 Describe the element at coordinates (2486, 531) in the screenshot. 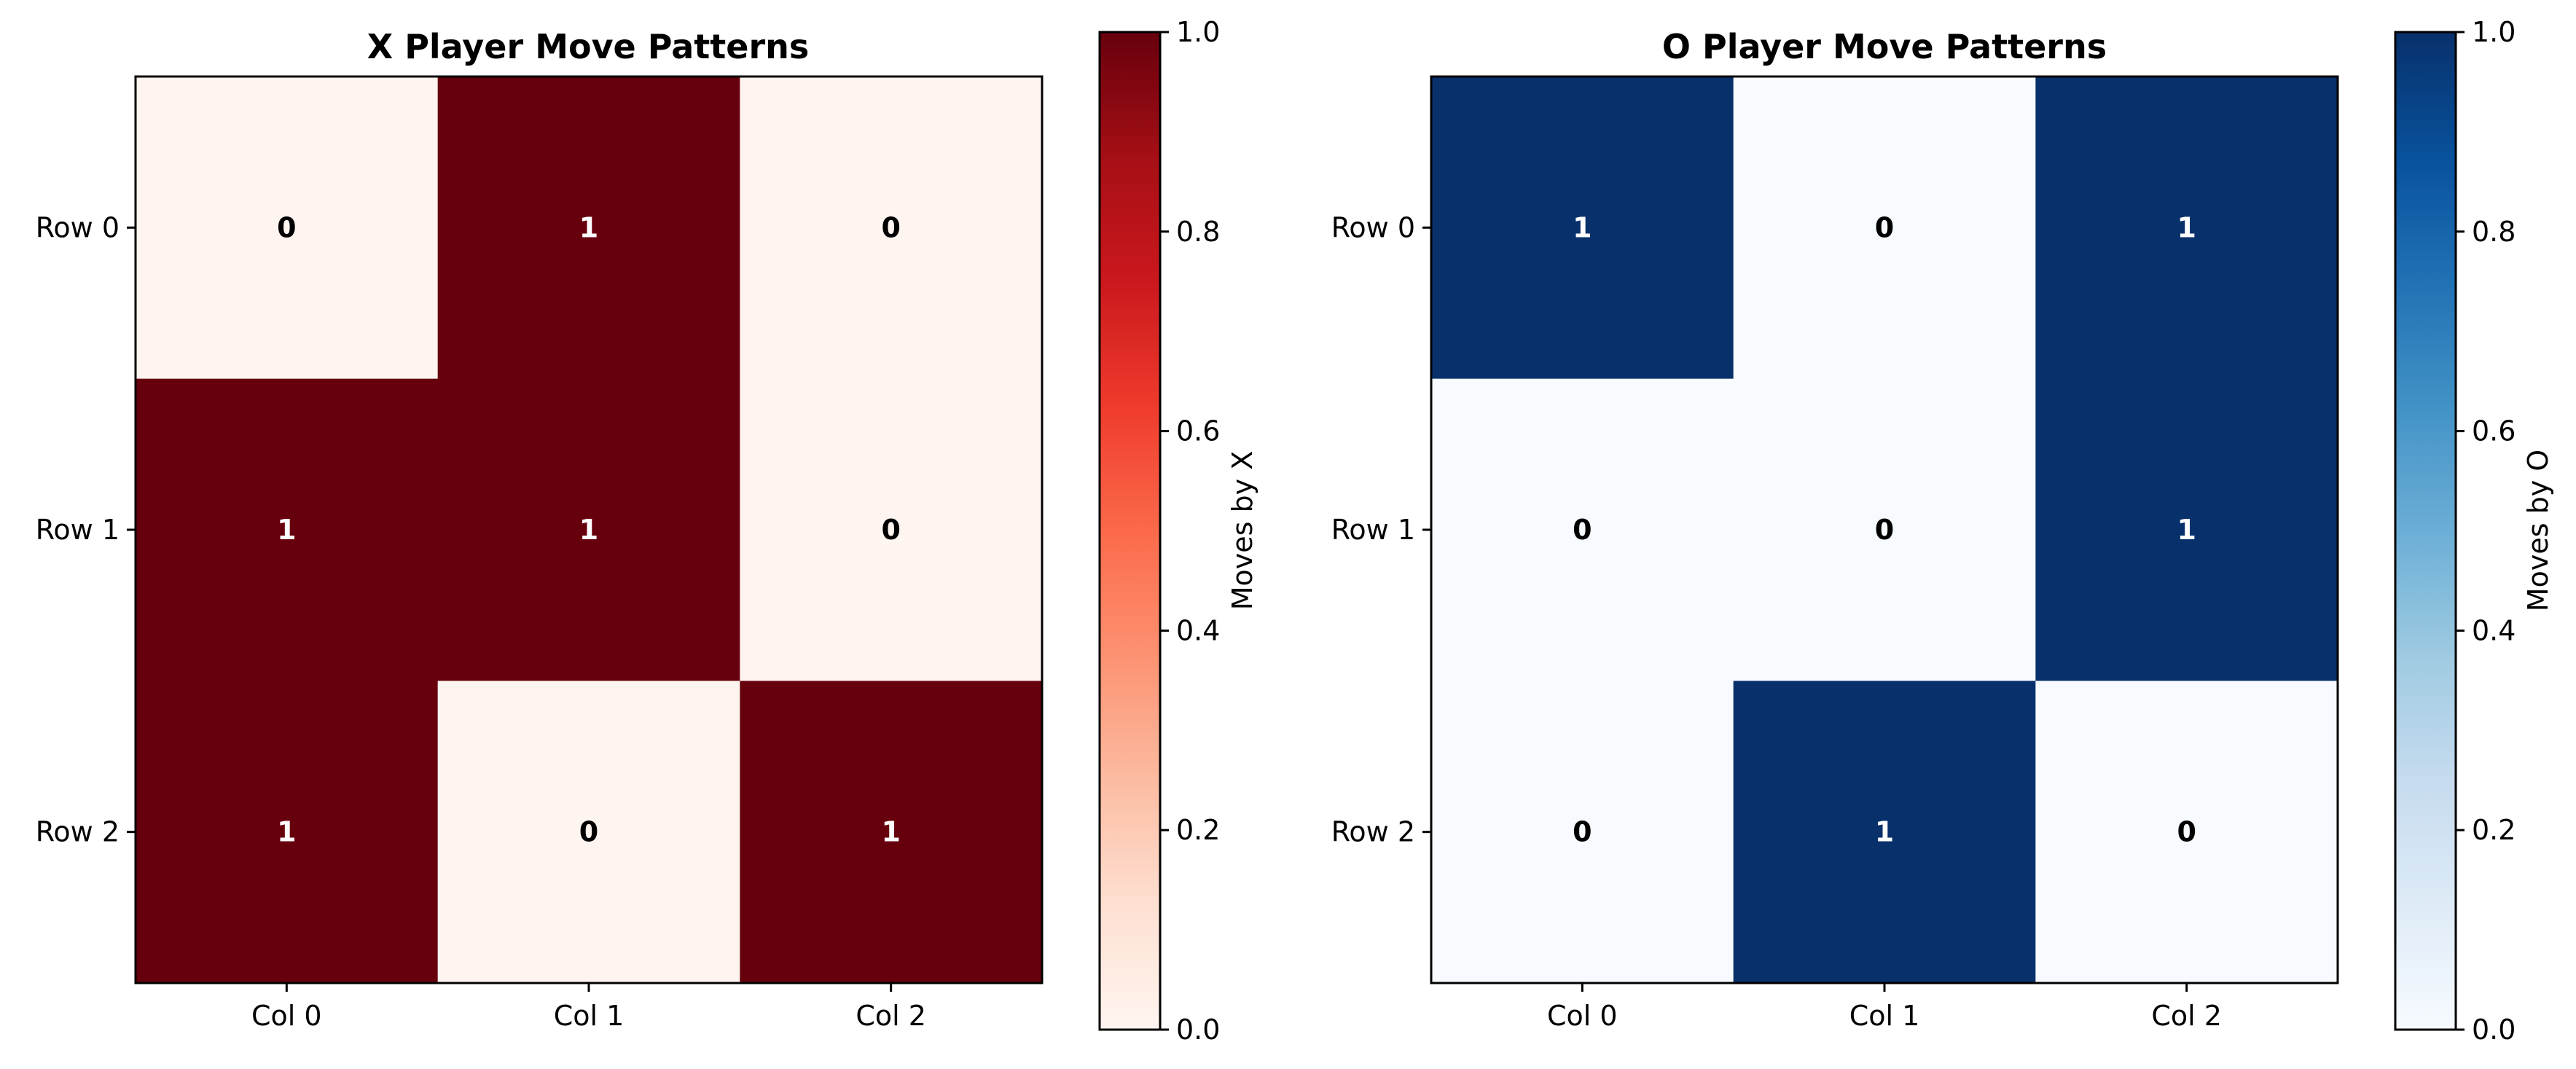

I see `colorbar-ticks-o: 0.0 0.2 0.4 0.6 0.8 1.0` at that location.